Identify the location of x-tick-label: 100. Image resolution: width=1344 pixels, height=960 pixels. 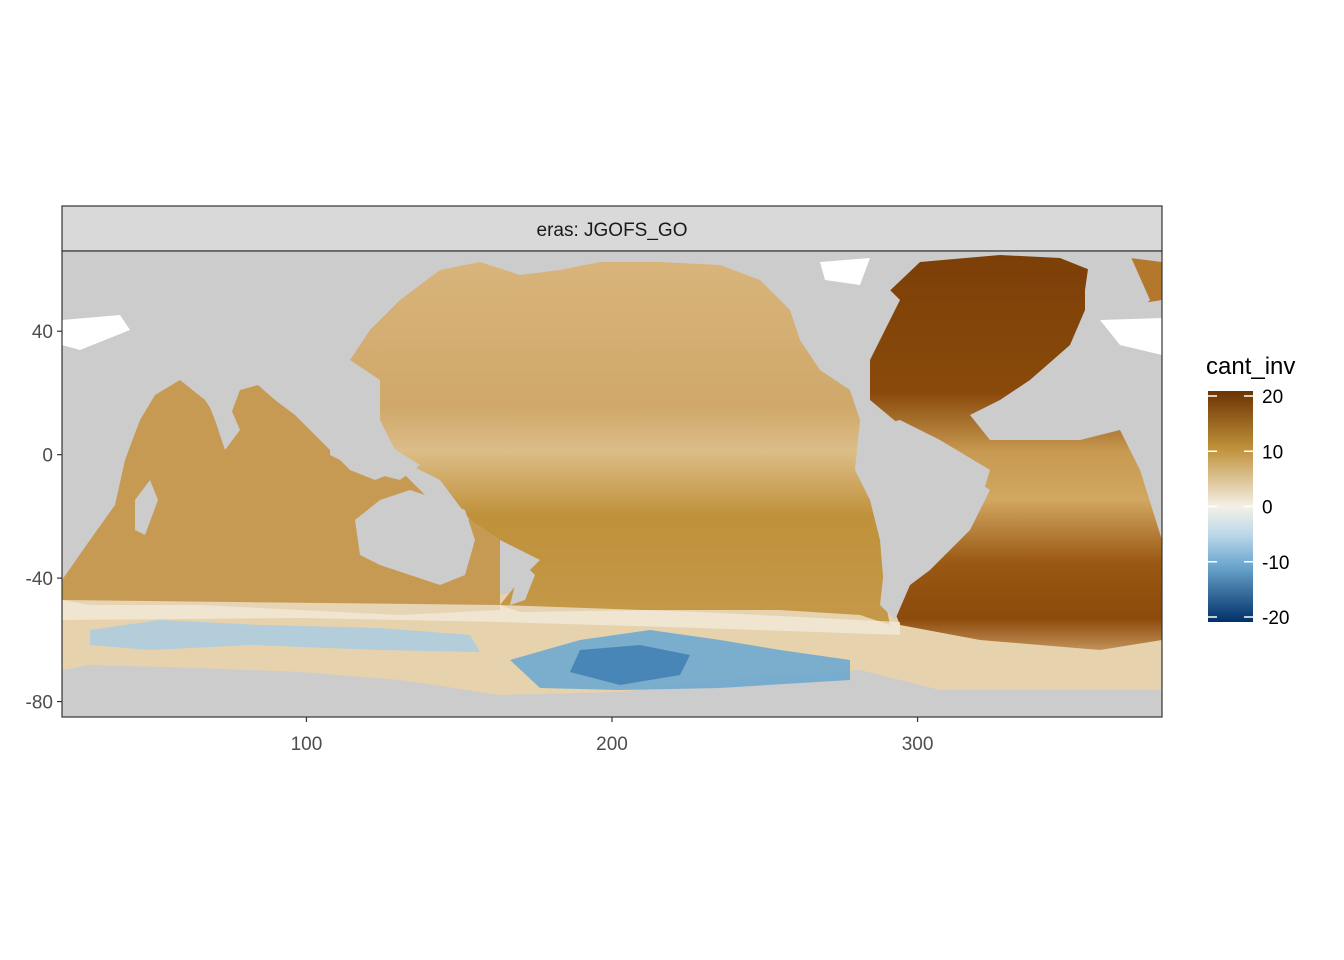
(307, 744).